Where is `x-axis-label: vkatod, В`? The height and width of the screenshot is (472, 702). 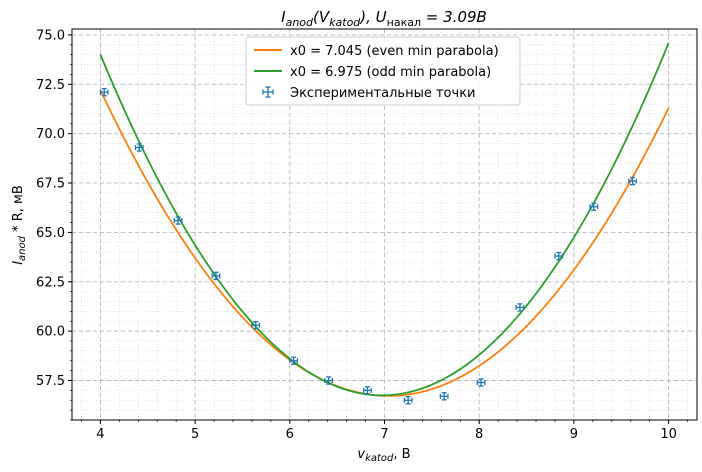 x-axis-label: vkatod, В is located at coordinates (383, 455).